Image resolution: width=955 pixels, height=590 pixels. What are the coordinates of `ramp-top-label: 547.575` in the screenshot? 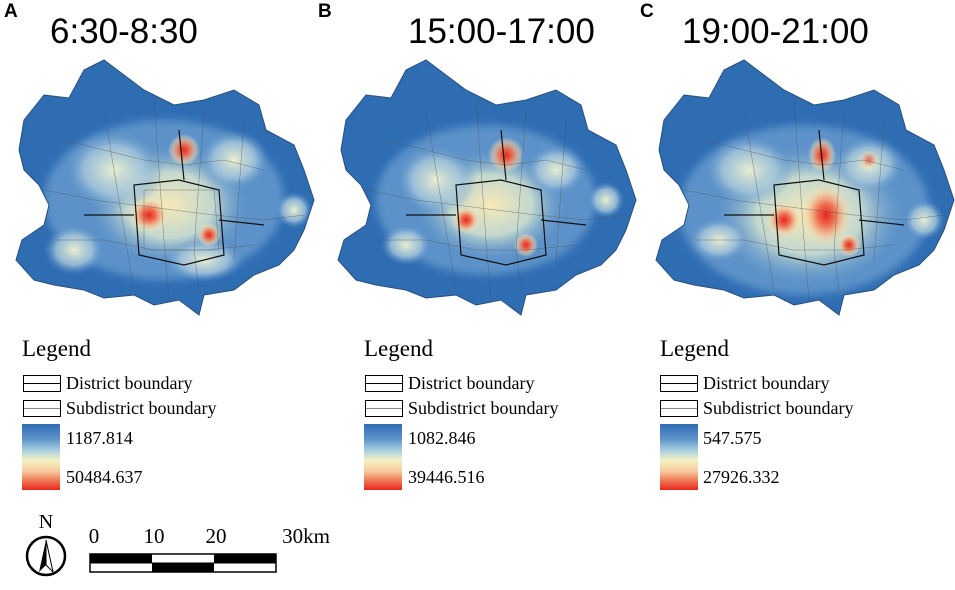 It's located at (732, 438).